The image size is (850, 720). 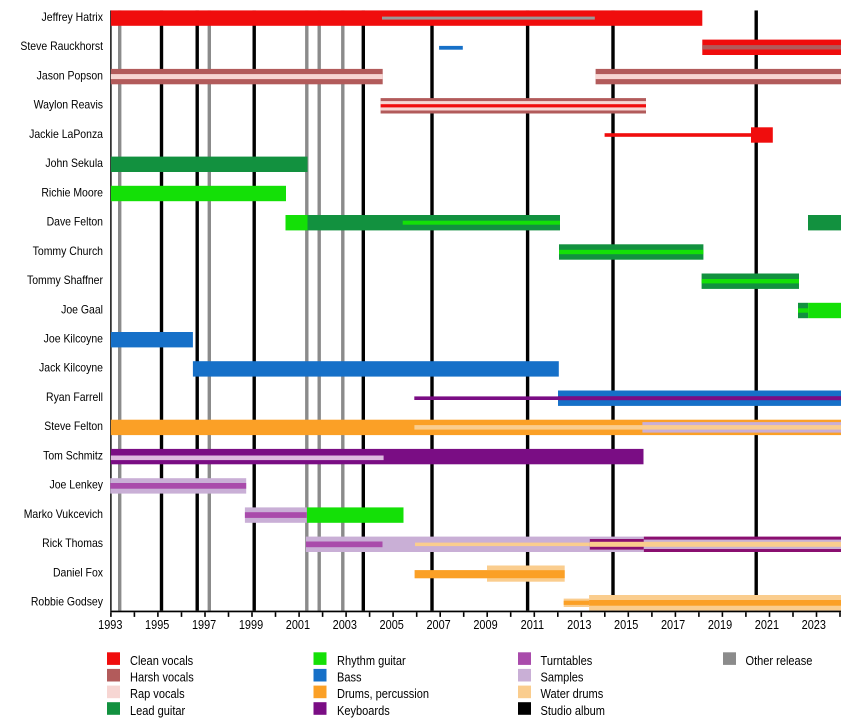 What do you see at coordinates (673, 624) in the screenshot?
I see `svg-text: 2017` at bounding box center [673, 624].